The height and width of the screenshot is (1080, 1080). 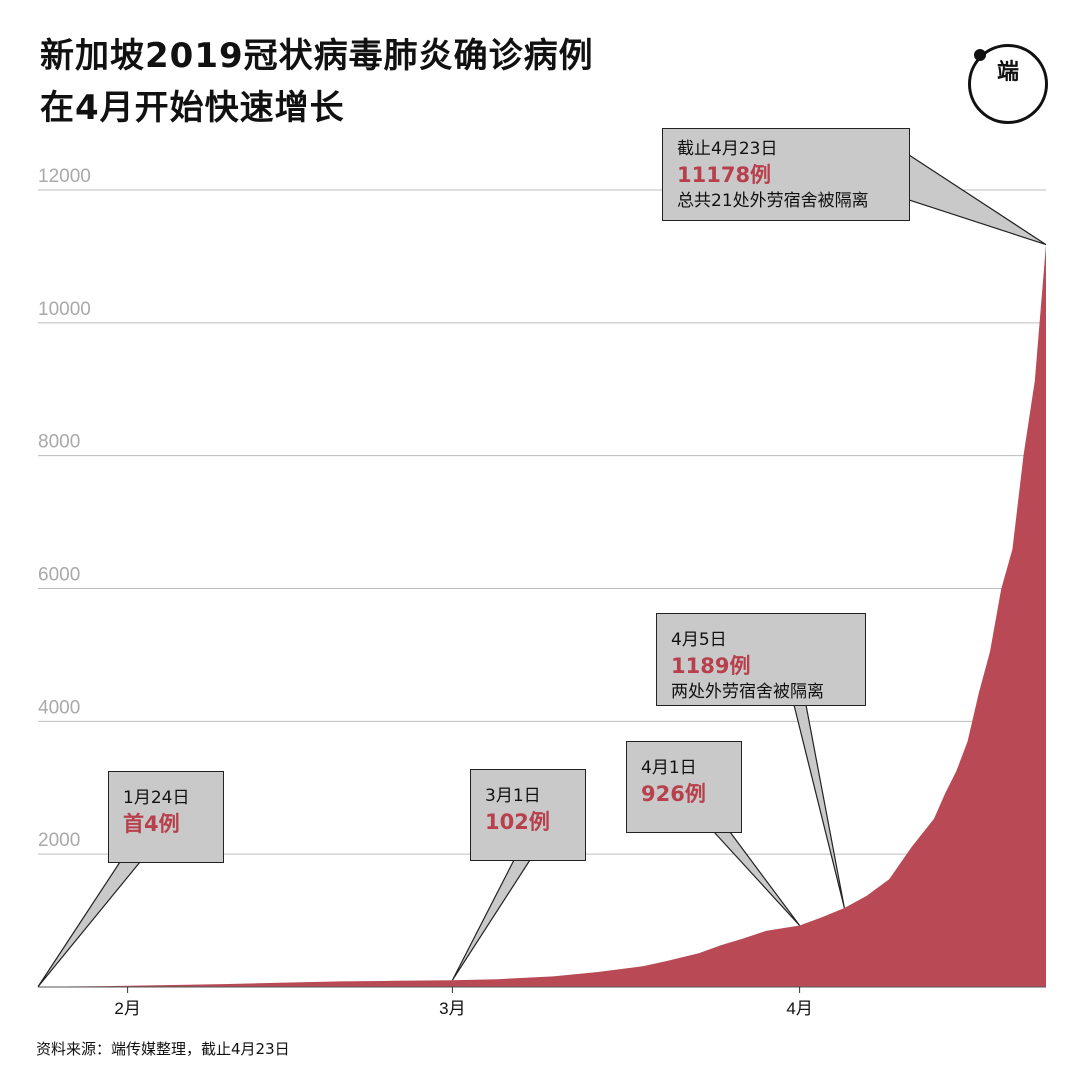 What do you see at coordinates (127, 1008) in the screenshot?
I see `x-tick-label: 2月` at bounding box center [127, 1008].